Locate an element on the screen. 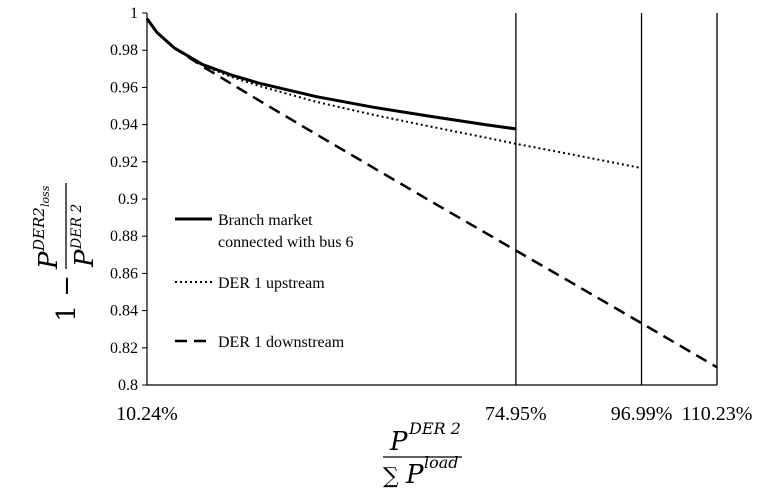 The width and height of the screenshot is (772, 488). y-tick-label: 0.82 is located at coordinates (124, 348).